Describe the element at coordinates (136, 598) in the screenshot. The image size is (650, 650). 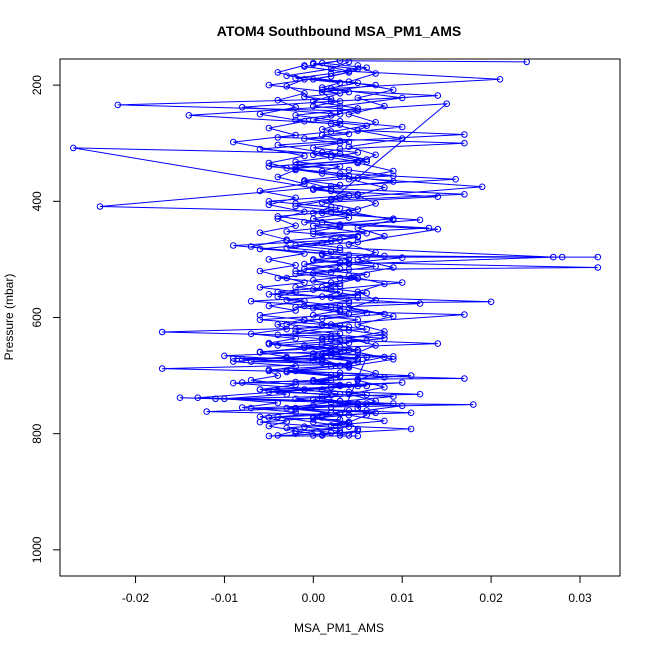
I see `x-tick-label: -0.02` at that location.